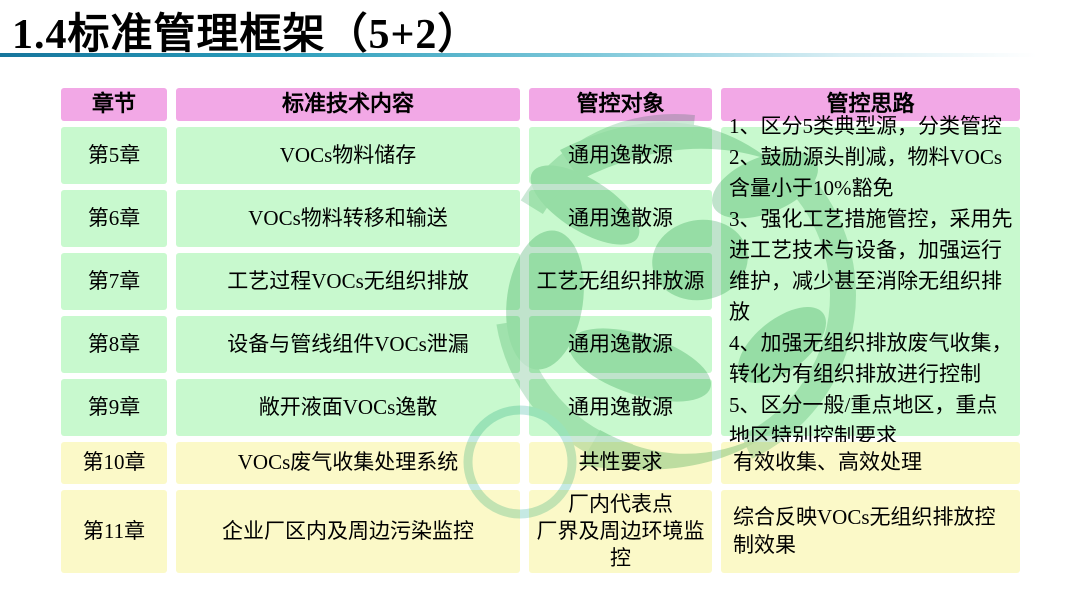  I want to click on table-cell-approach: 有效收集、高效处理, so click(870, 463).